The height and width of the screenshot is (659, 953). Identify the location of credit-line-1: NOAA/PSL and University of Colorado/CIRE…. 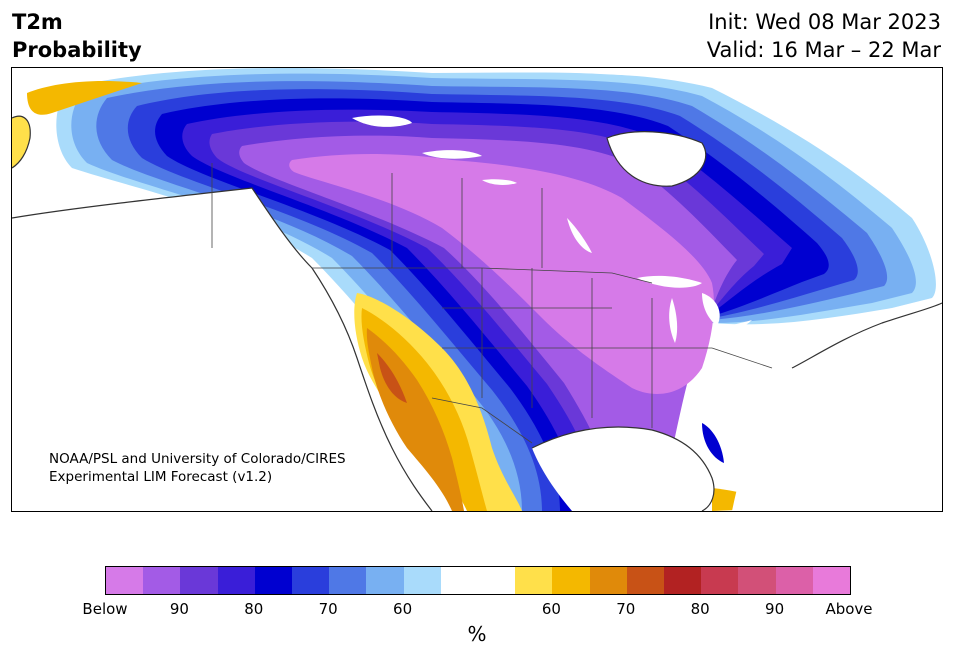
(197, 459).